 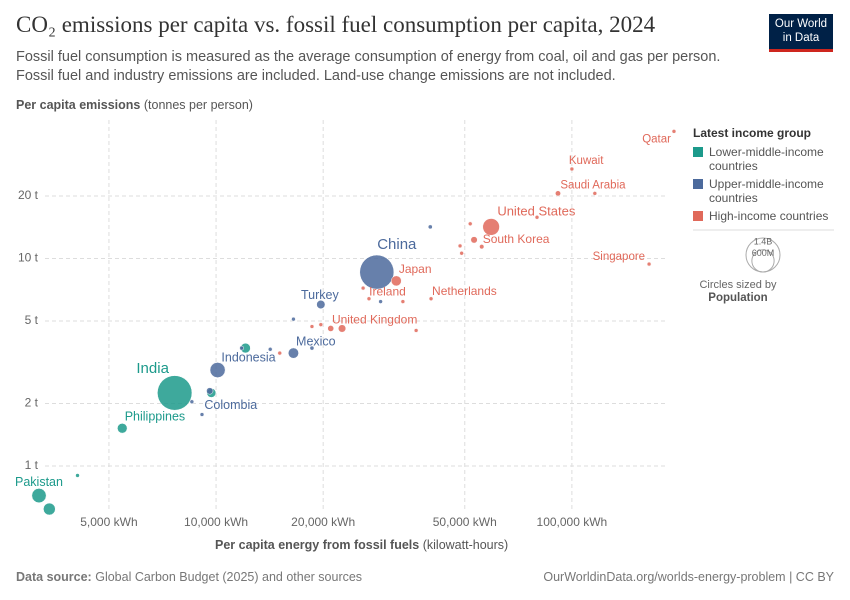 I want to click on size-legend-label: 1.4B, so click(x=763, y=241).